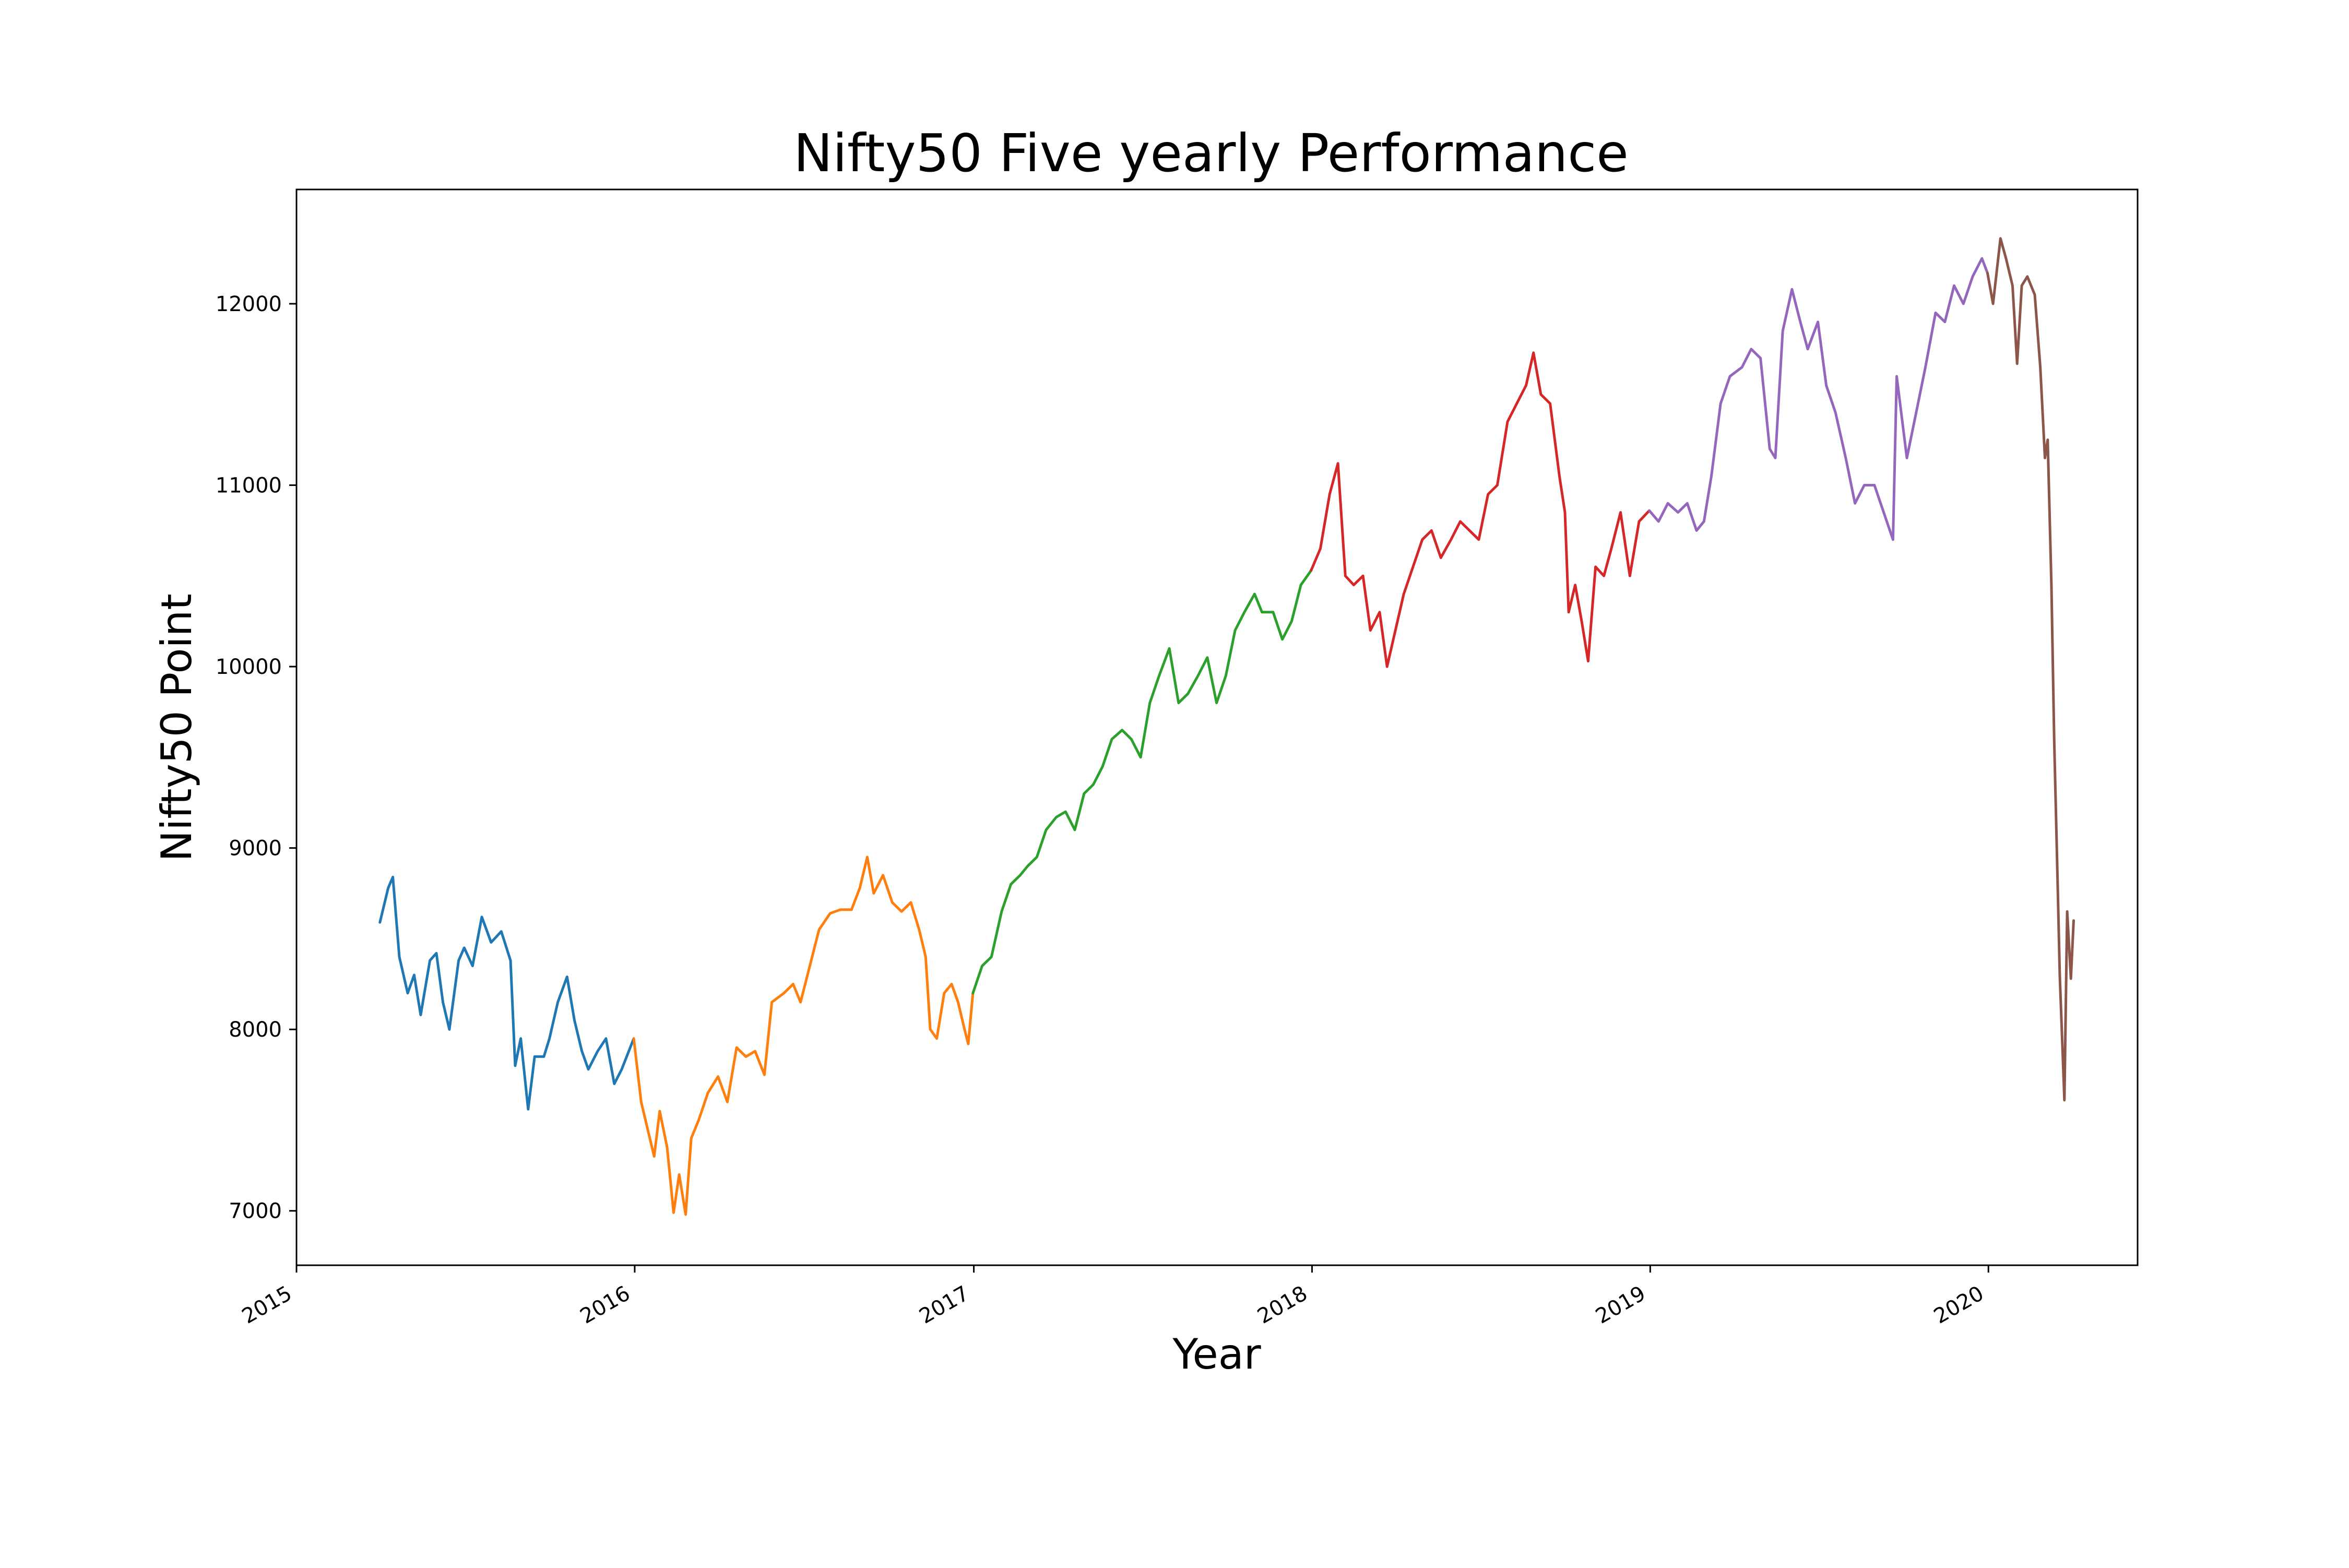  Describe the element at coordinates (1282, 1305) in the screenshot. I see `x-tick-label: 2018` at that location.